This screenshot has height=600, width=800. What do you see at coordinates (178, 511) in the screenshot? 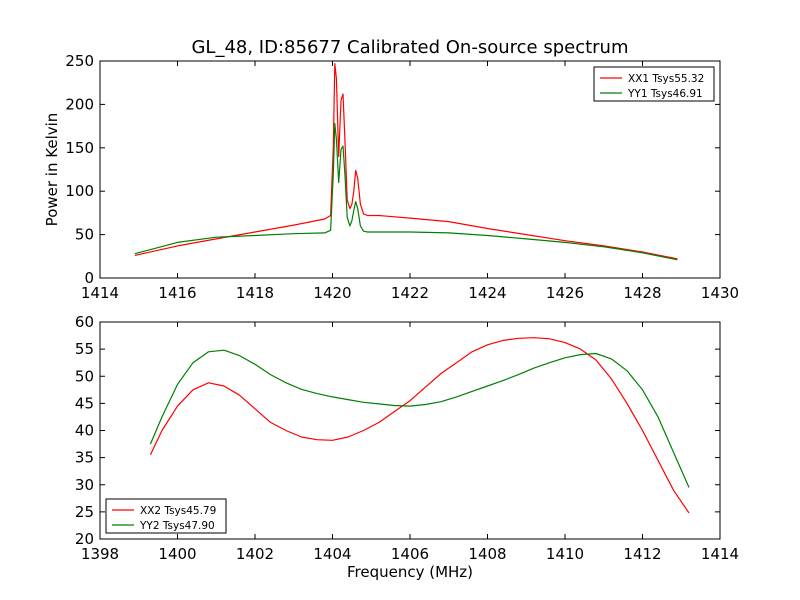
I see `legend-label: XX2 Tsys45.79` at bounding box center [178, 511].